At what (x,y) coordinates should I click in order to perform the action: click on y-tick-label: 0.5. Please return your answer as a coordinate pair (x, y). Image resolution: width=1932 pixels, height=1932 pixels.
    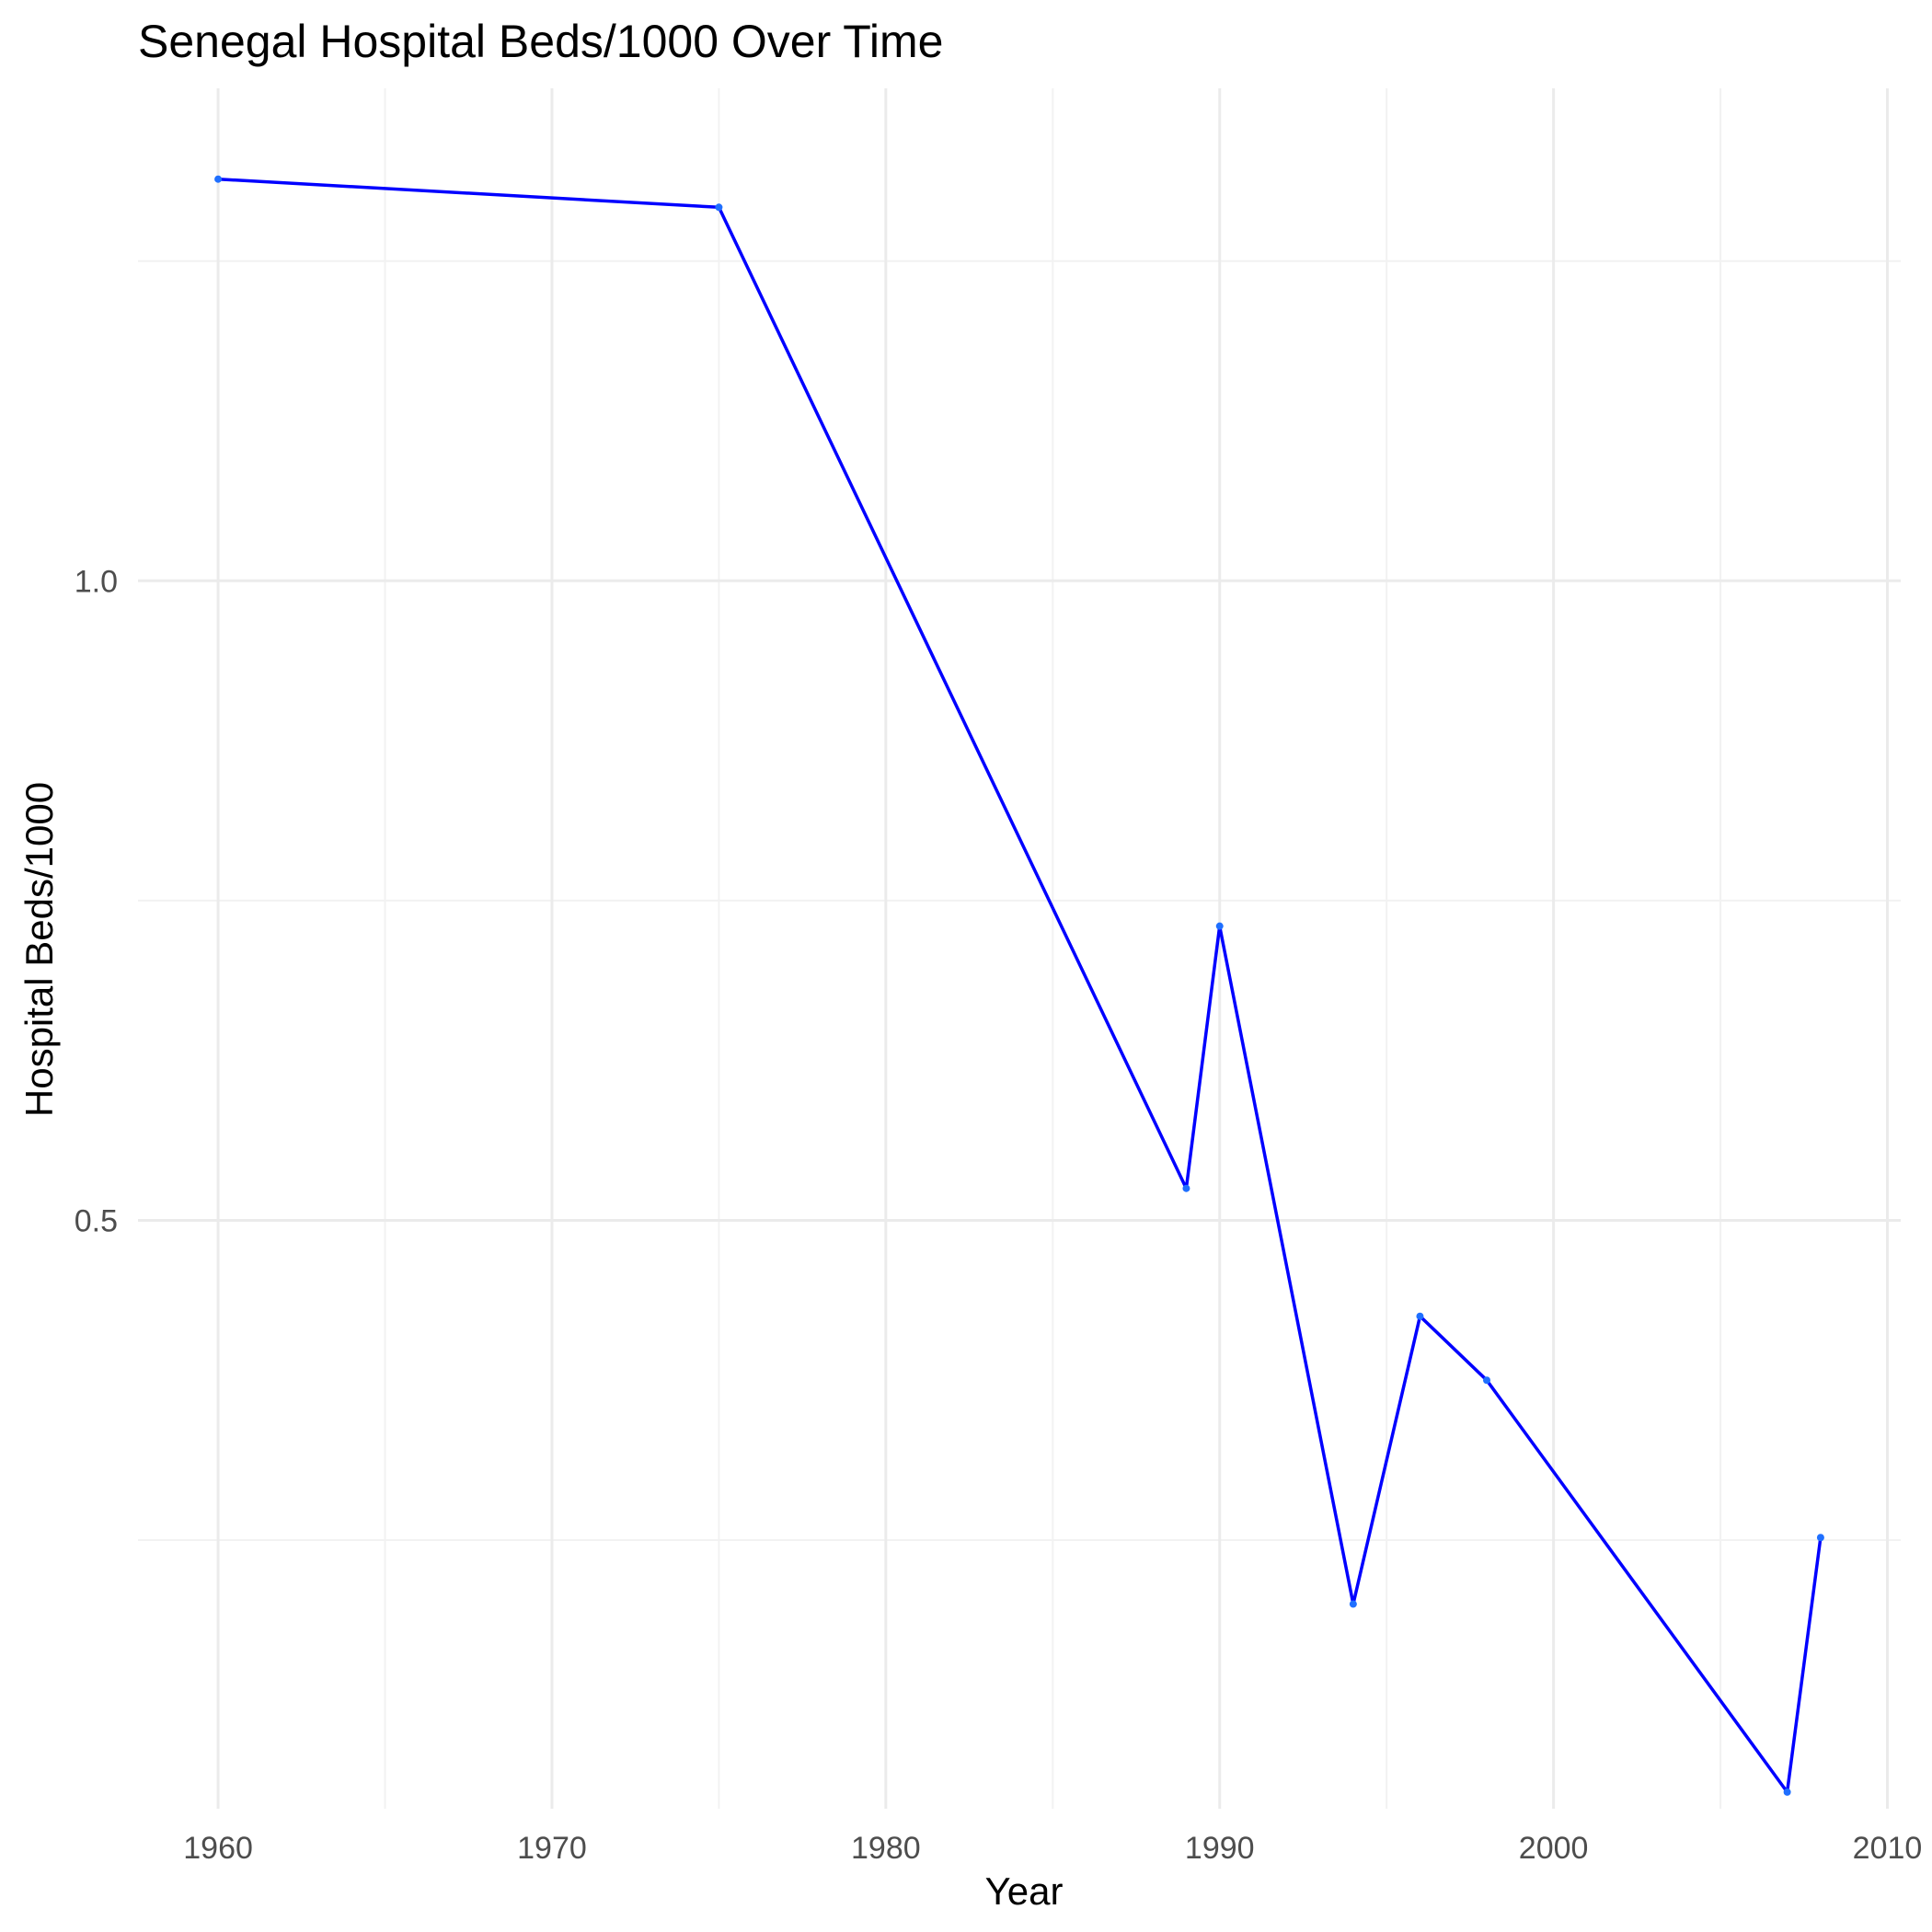
    Looking at the image, I should click on (96, 1220).